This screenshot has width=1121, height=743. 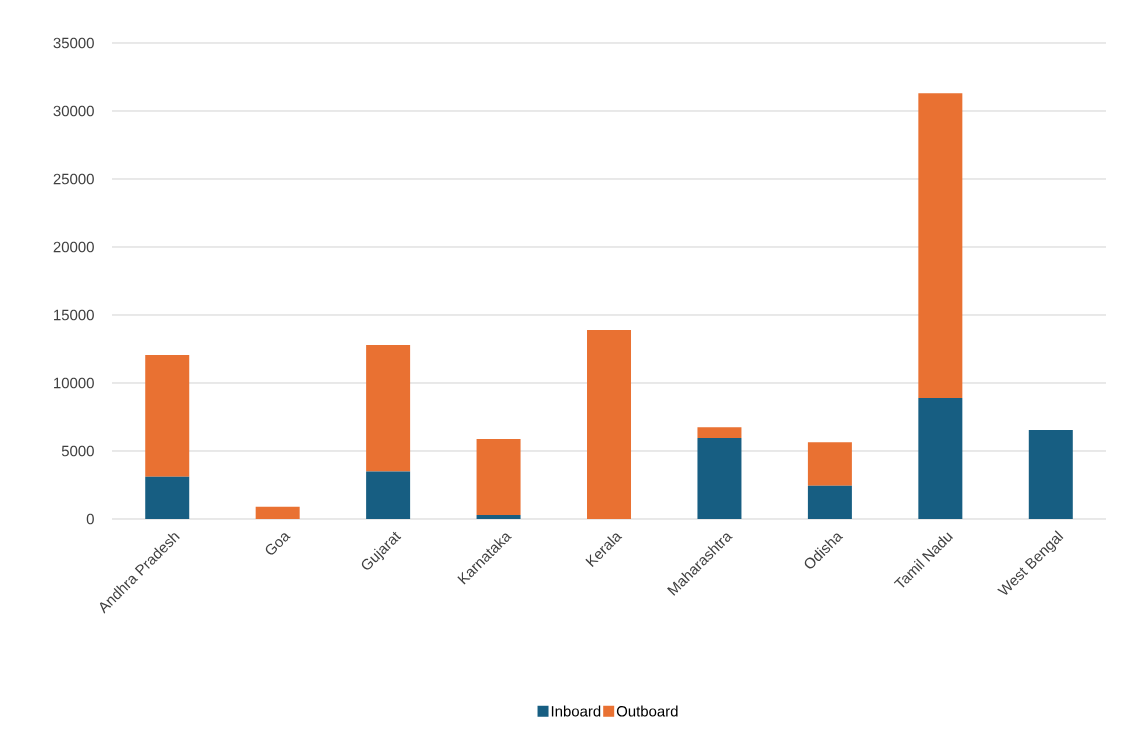 I want to click on y-tick-label: 10000, so click(x=74, y=383).